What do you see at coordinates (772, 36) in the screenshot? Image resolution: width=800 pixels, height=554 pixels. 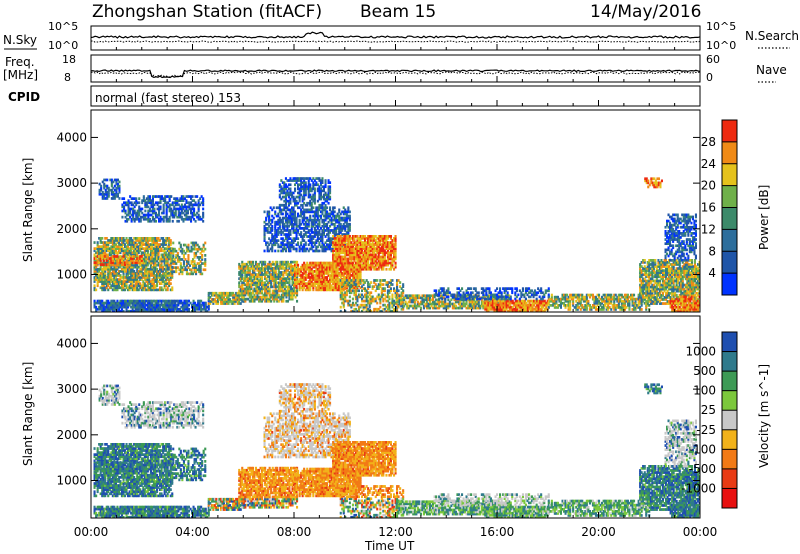 I see `nsearch-label: N.Search` at bounding box center [772, 36].